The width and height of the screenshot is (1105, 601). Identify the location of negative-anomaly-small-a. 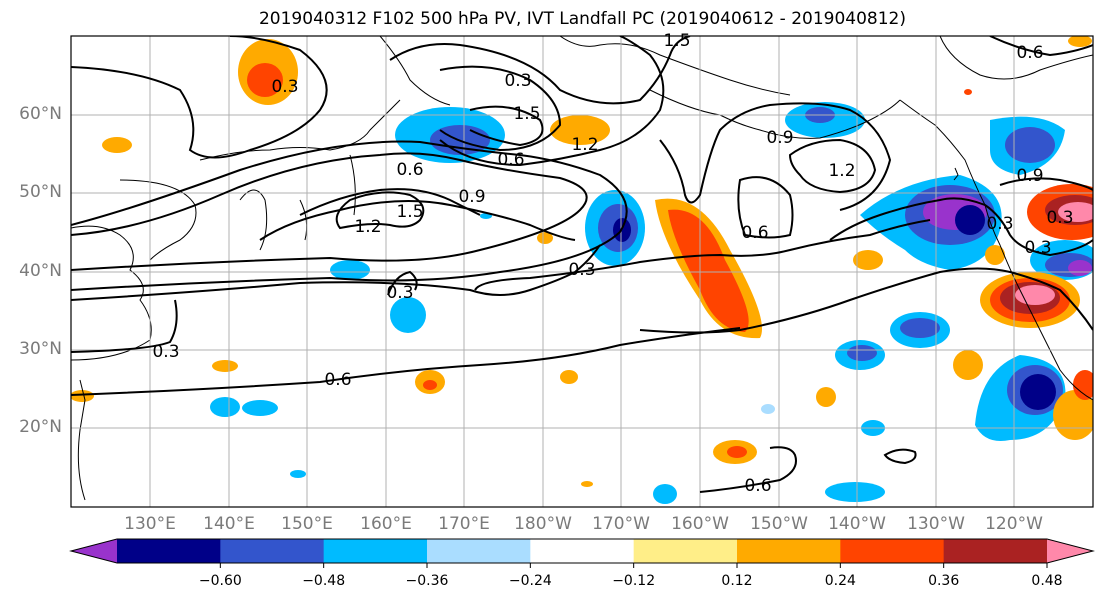
(350, 270).